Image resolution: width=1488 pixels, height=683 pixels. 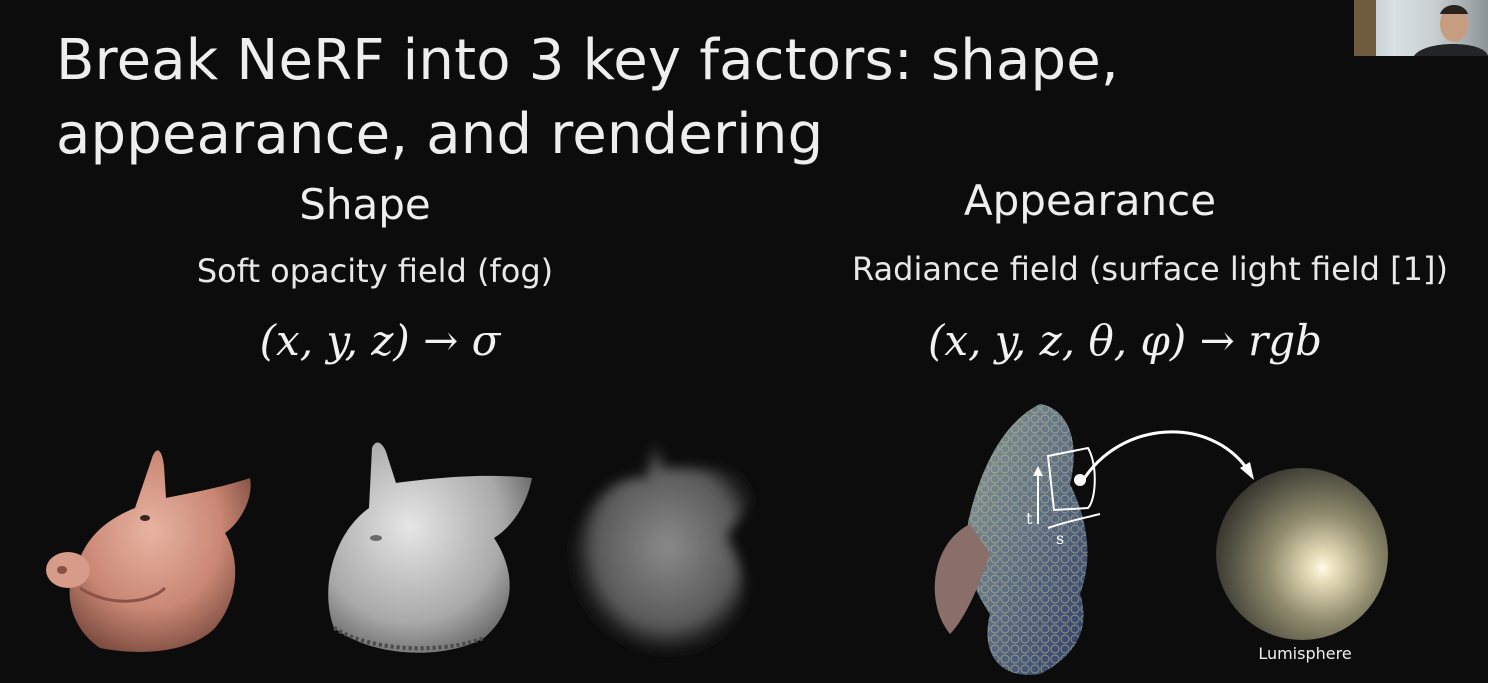 I want to click on appearance-subtitle: Radiance field (surface light field [1]), so click(x=1150, y=269).